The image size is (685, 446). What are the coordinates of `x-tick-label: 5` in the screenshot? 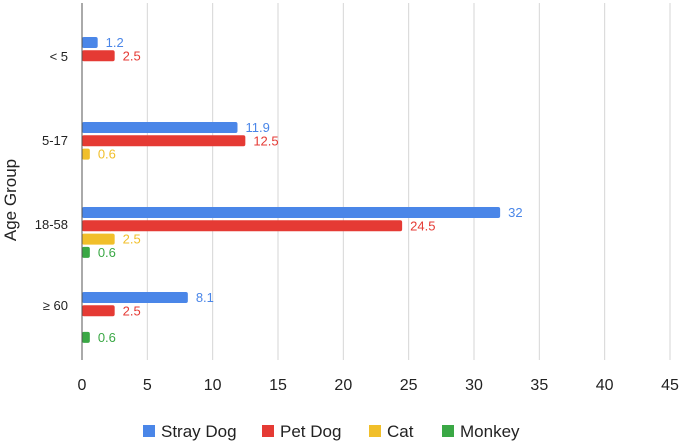 It's located at (147, 385).